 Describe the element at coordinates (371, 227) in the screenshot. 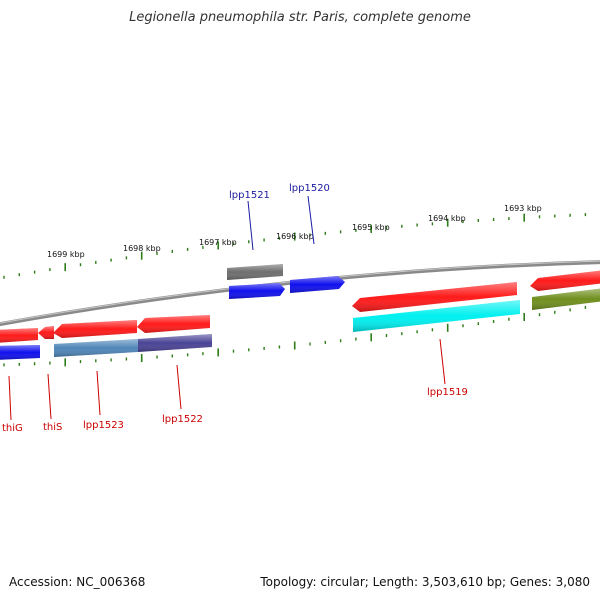

I see `scale-label: 1695 kbp` at that location.